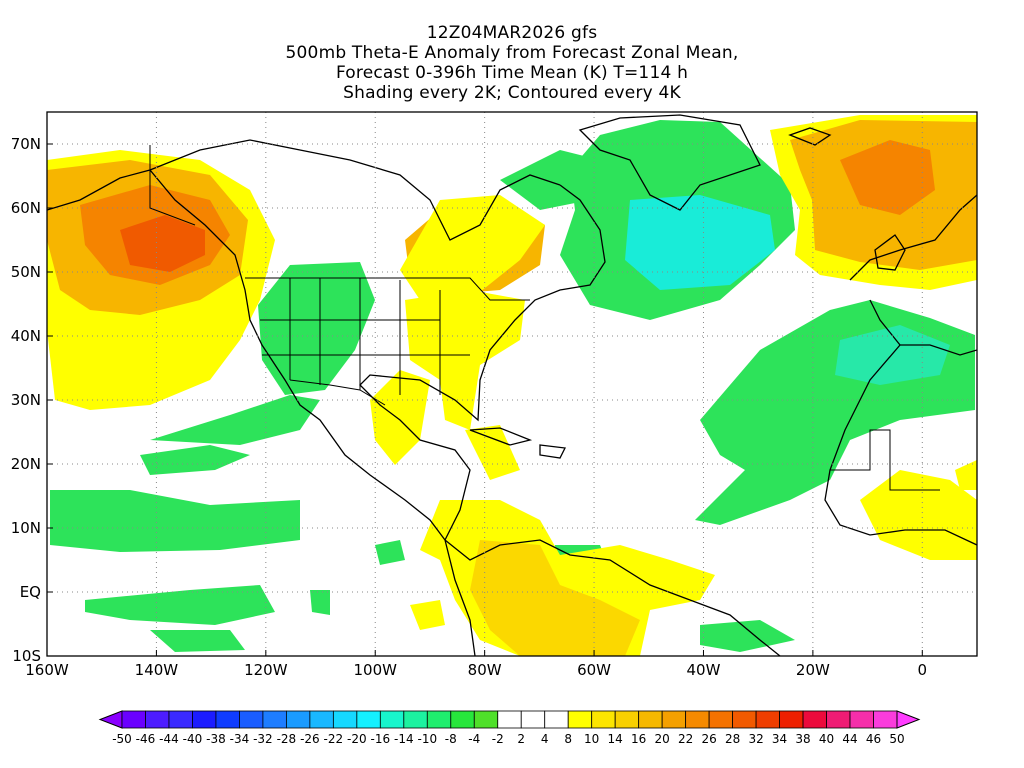 The height and width of the screenshot is (768, 1024). Describe the element at coordinates (615, 739) in the screenshot. I see `colorbar-label: 14` at that location.